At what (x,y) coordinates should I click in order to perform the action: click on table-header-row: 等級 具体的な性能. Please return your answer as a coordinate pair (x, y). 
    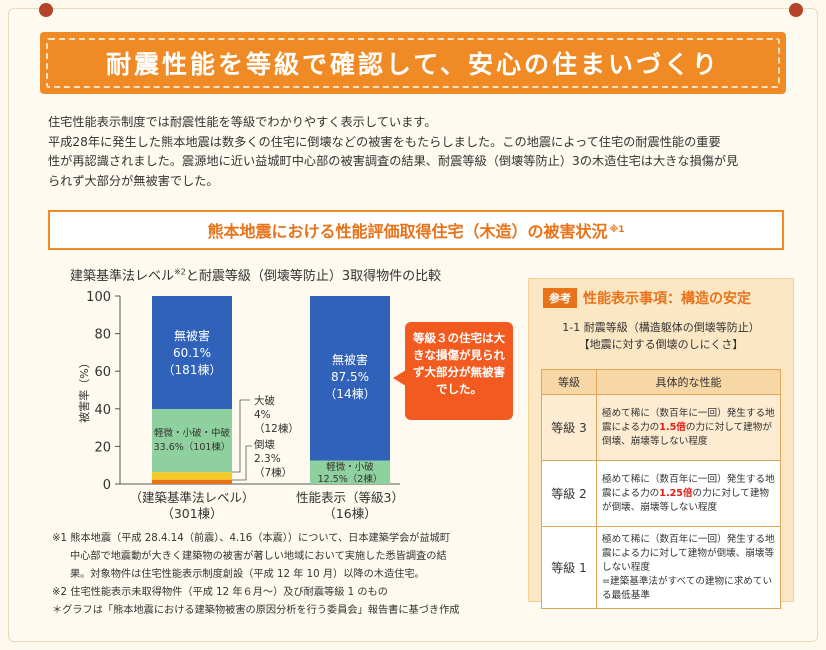
    Looking at the image, I should click on (661, 382).